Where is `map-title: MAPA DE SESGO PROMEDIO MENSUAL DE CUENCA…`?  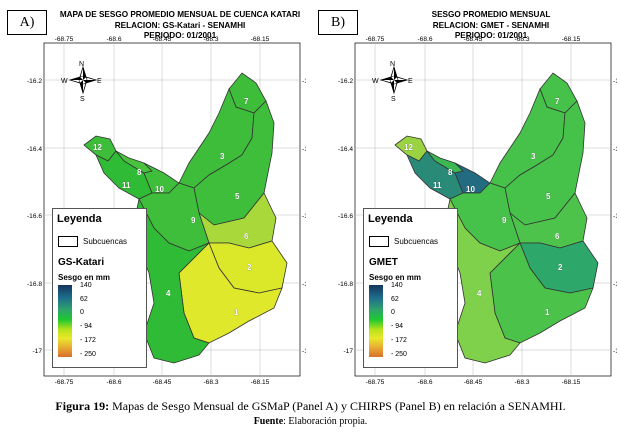 map-title: MAPA DE SESGO PROMEDIO MENSUAL DE CUENCA… is located at coordinates (180, 26).